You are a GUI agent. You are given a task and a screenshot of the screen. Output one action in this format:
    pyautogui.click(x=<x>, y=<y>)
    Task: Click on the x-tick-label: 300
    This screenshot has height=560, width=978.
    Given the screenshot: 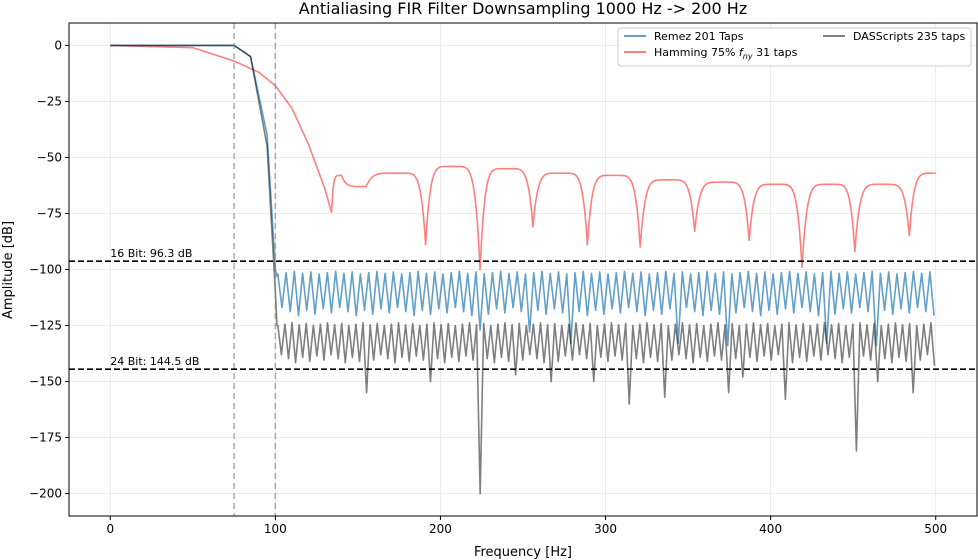 What is the action you would take?
    pyautogui.click(x=605, y=529)
    